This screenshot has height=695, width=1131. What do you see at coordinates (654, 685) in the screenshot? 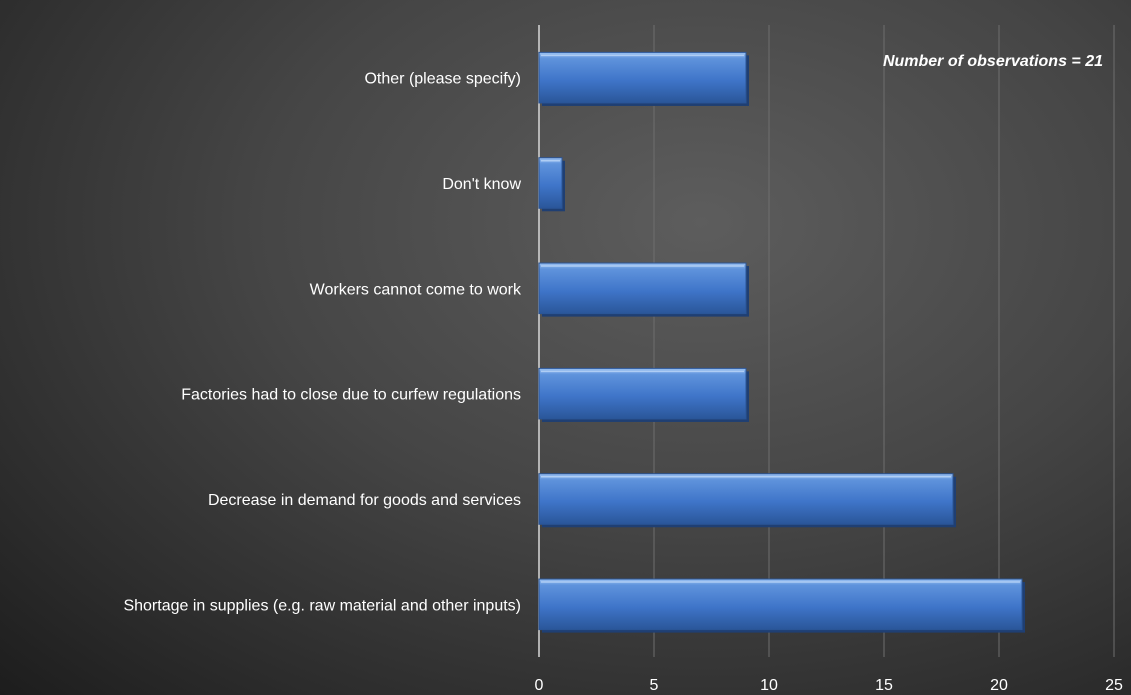
I see `x-tick-label: 5` at bounding box center [654, 685].